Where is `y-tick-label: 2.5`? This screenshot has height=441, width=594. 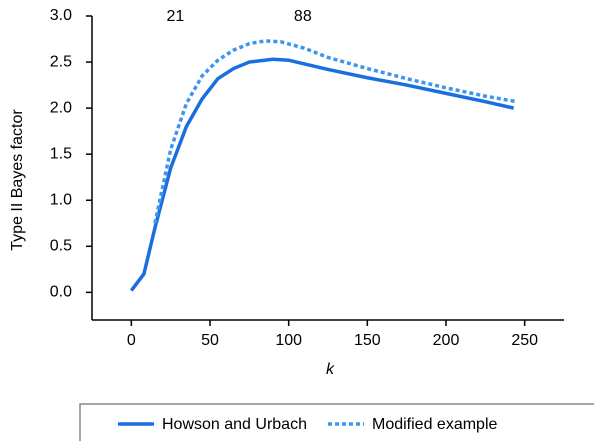
y-tick-label: 2.5 is located at coordinates (61, 61).